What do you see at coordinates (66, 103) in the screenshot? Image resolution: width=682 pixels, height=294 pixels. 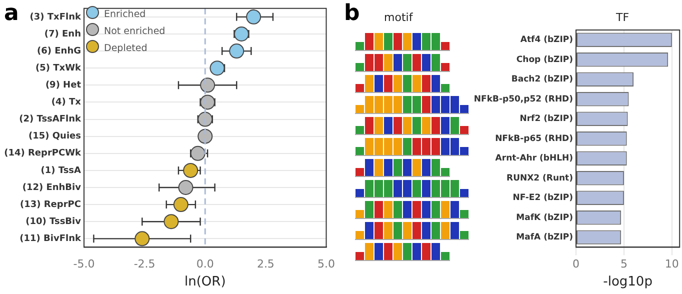 I see `y-tick-label: (4) Tx` at bounding box center [66, 103].